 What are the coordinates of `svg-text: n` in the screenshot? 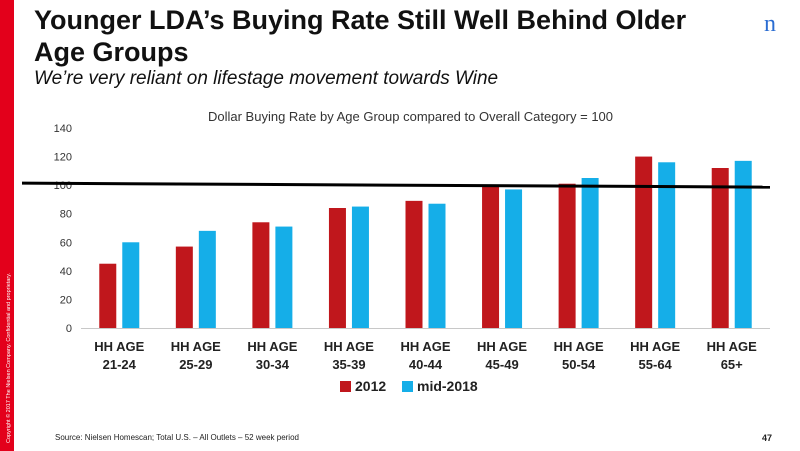 It's located at (770, 24).